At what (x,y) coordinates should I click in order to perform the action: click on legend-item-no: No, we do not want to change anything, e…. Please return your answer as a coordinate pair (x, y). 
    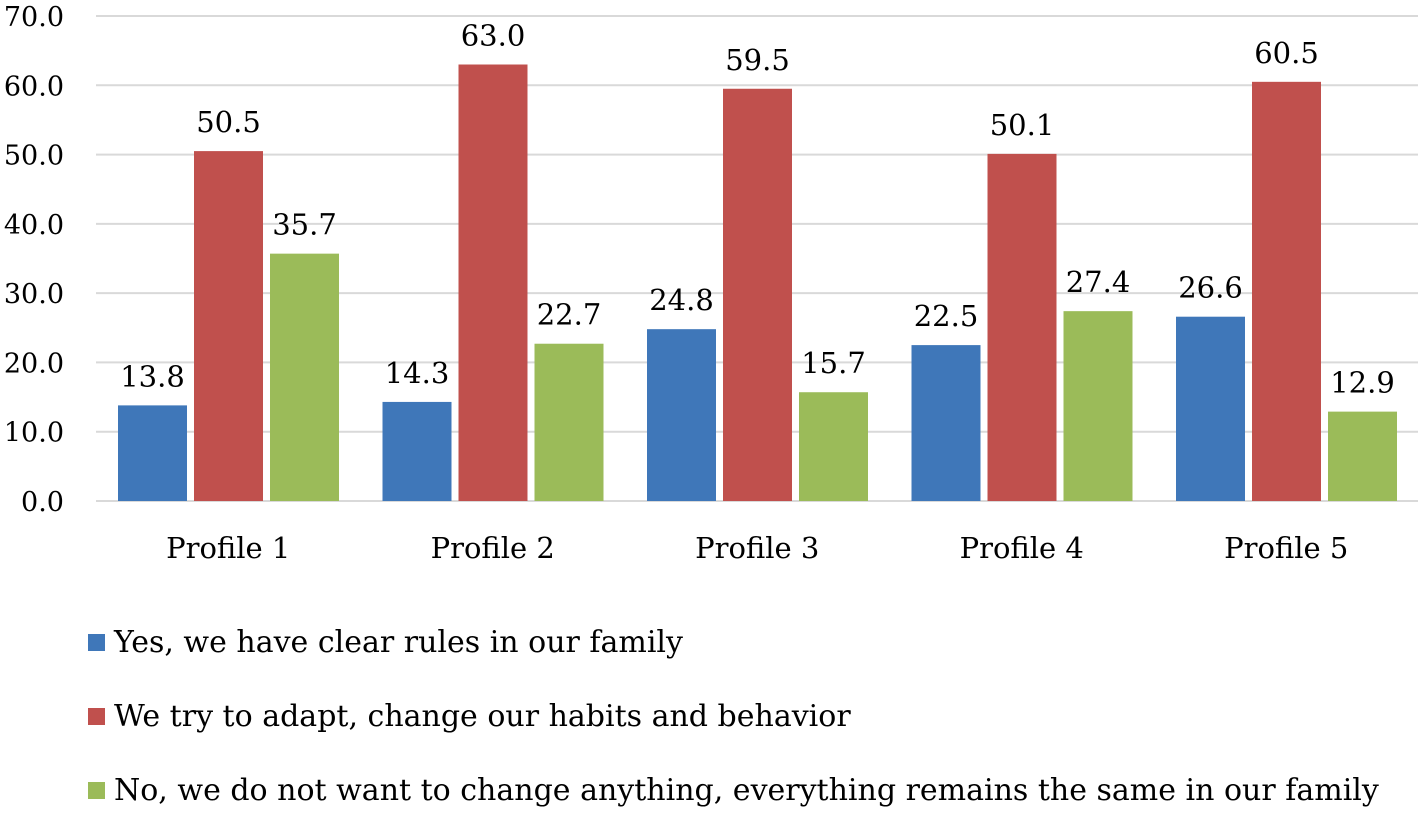
    Looking at the image, I should click on (733, 790).